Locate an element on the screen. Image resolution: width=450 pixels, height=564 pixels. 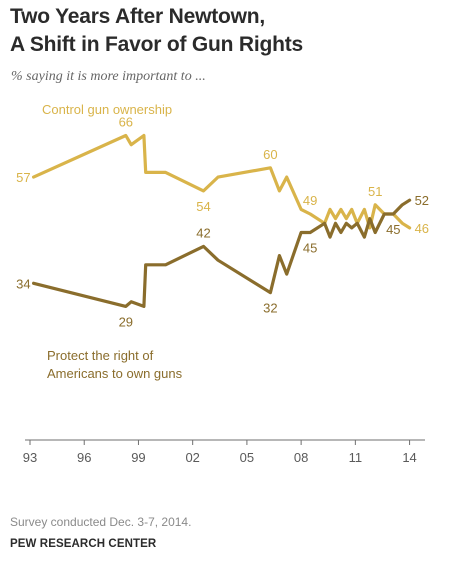
x-tick-label-05: 05 is located at coordinates (247, 457).